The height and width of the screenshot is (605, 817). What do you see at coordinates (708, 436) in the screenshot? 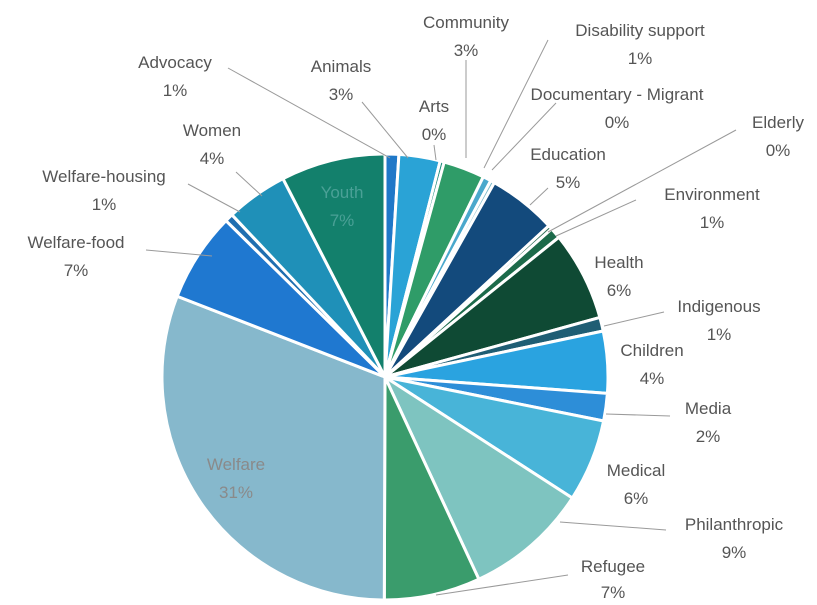
I see `slice-value-media: 2%` at bounding box center [708, 436].